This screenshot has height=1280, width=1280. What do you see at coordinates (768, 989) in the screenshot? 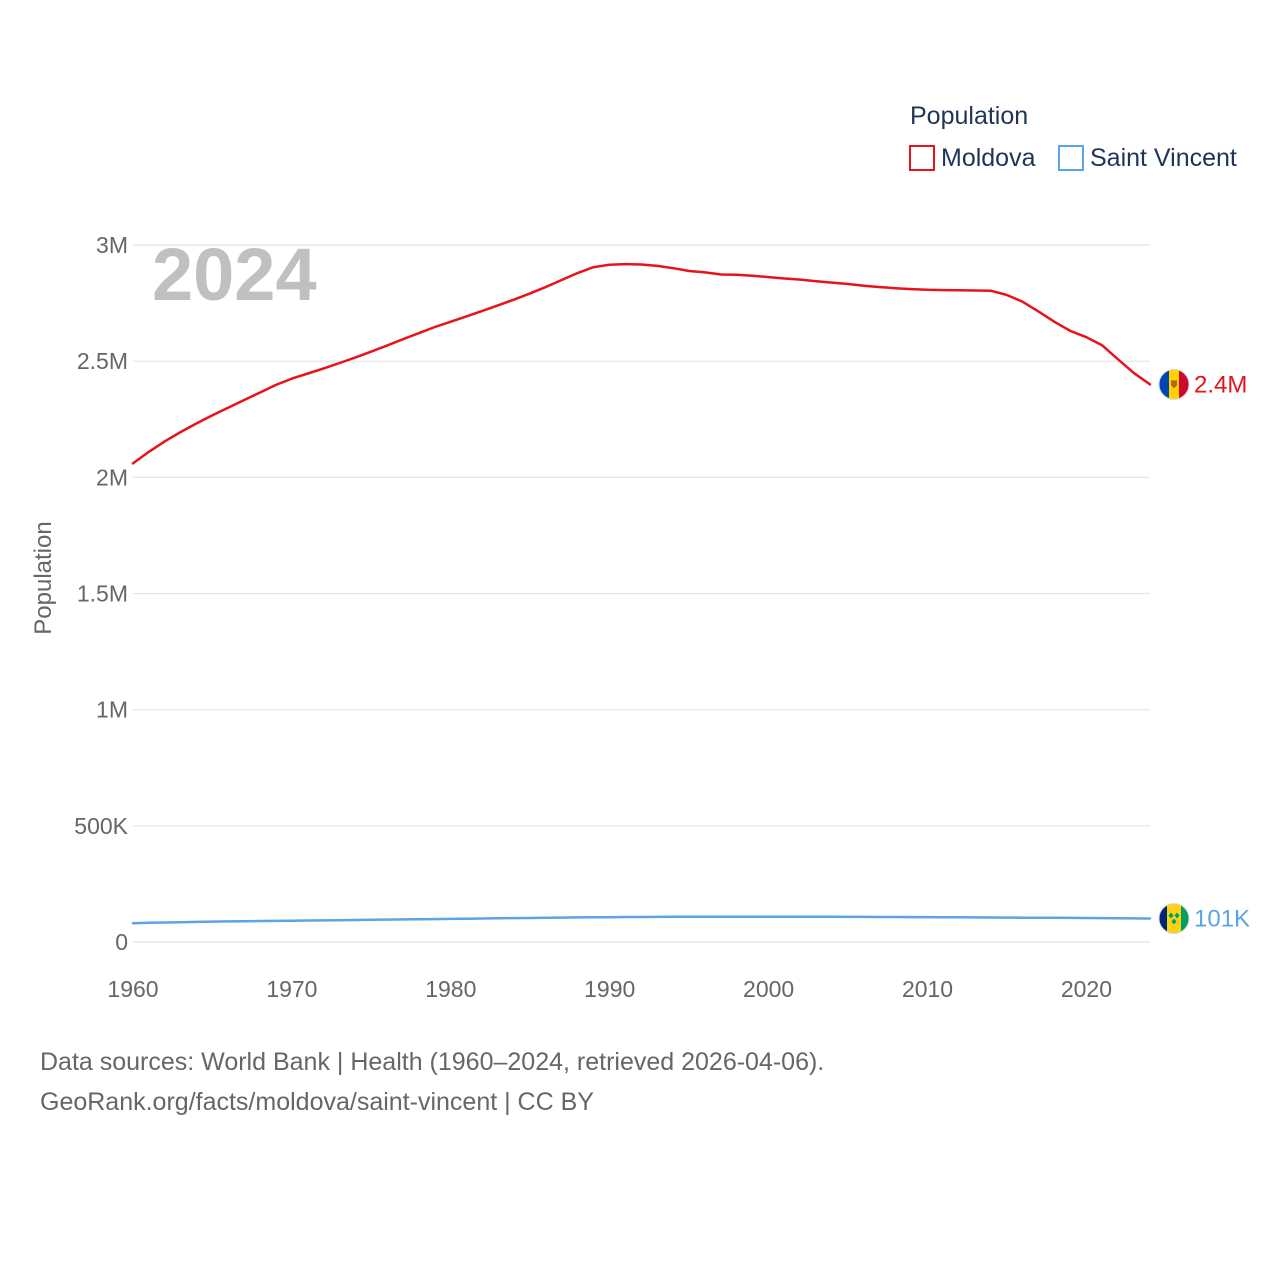
I see `x-tick-label: 2000` at bounding box center [768, 989].